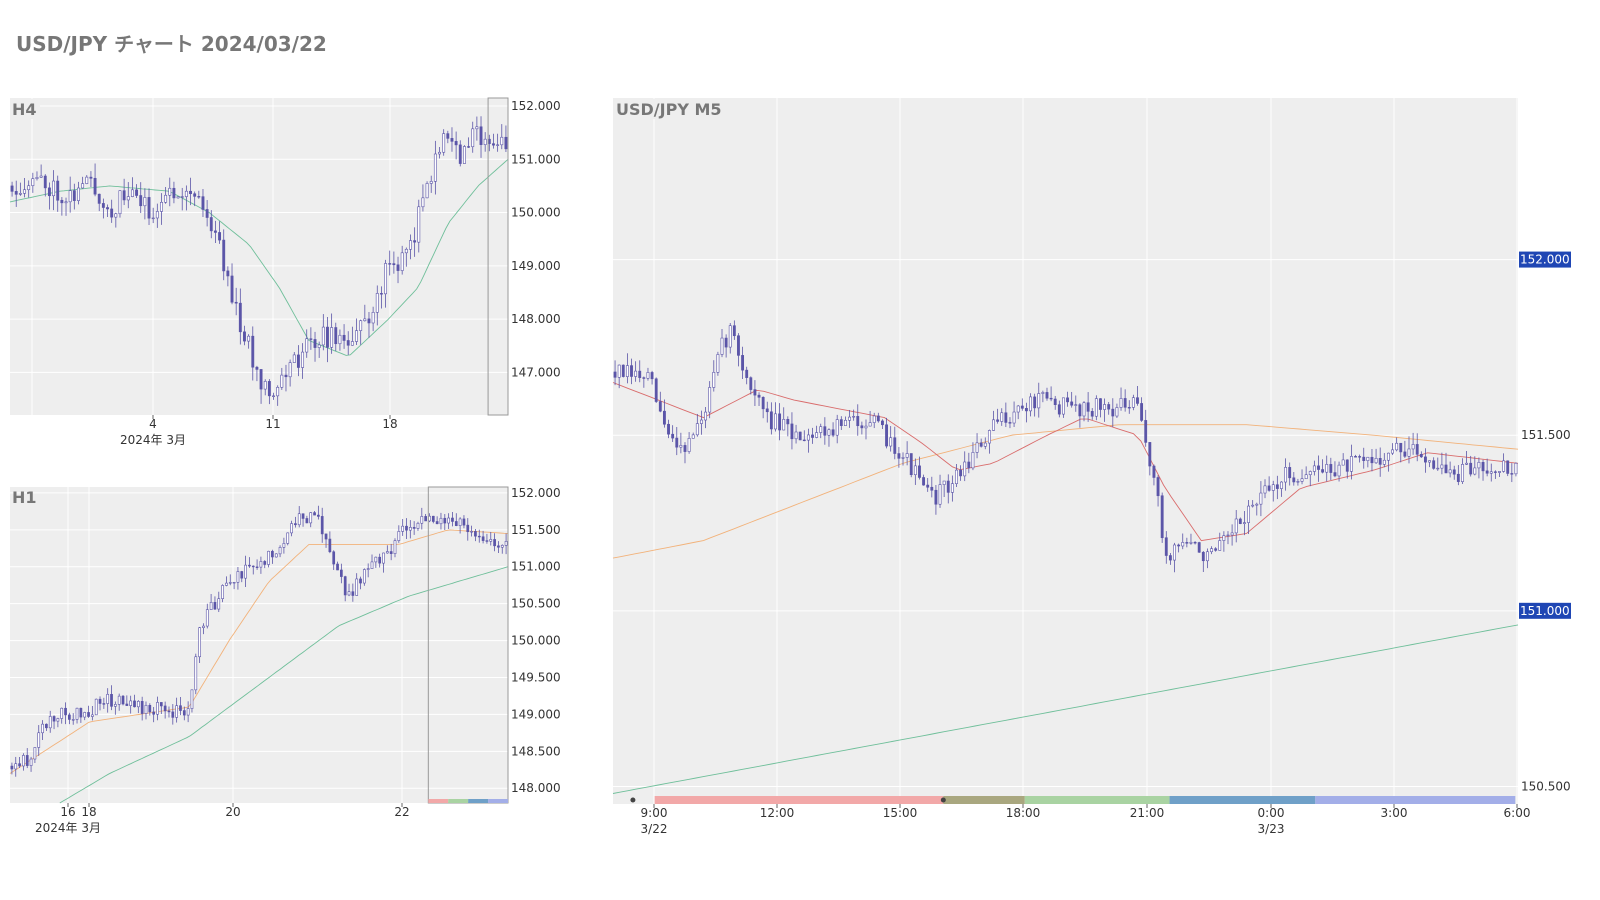  I want to click on h4-y-tick-label: 147.000, so click(536, 372).